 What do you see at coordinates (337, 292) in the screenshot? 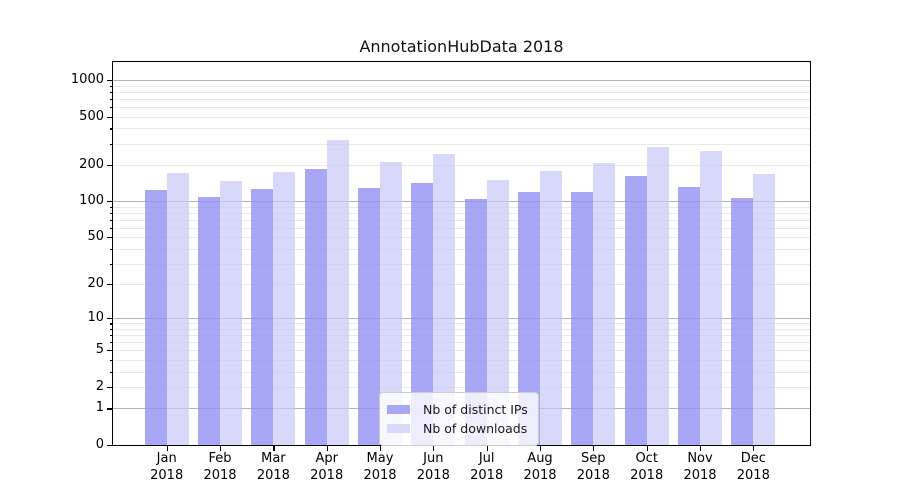
I see `bar-downloads-apr` at bounding box center [337, 292].